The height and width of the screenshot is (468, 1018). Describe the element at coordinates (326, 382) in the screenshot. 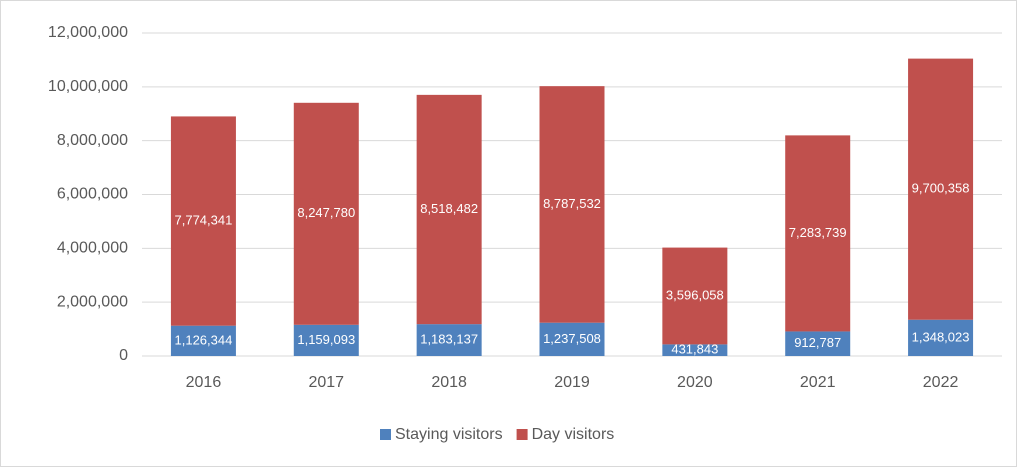

I see `x-tick-label: 2017` at that location.